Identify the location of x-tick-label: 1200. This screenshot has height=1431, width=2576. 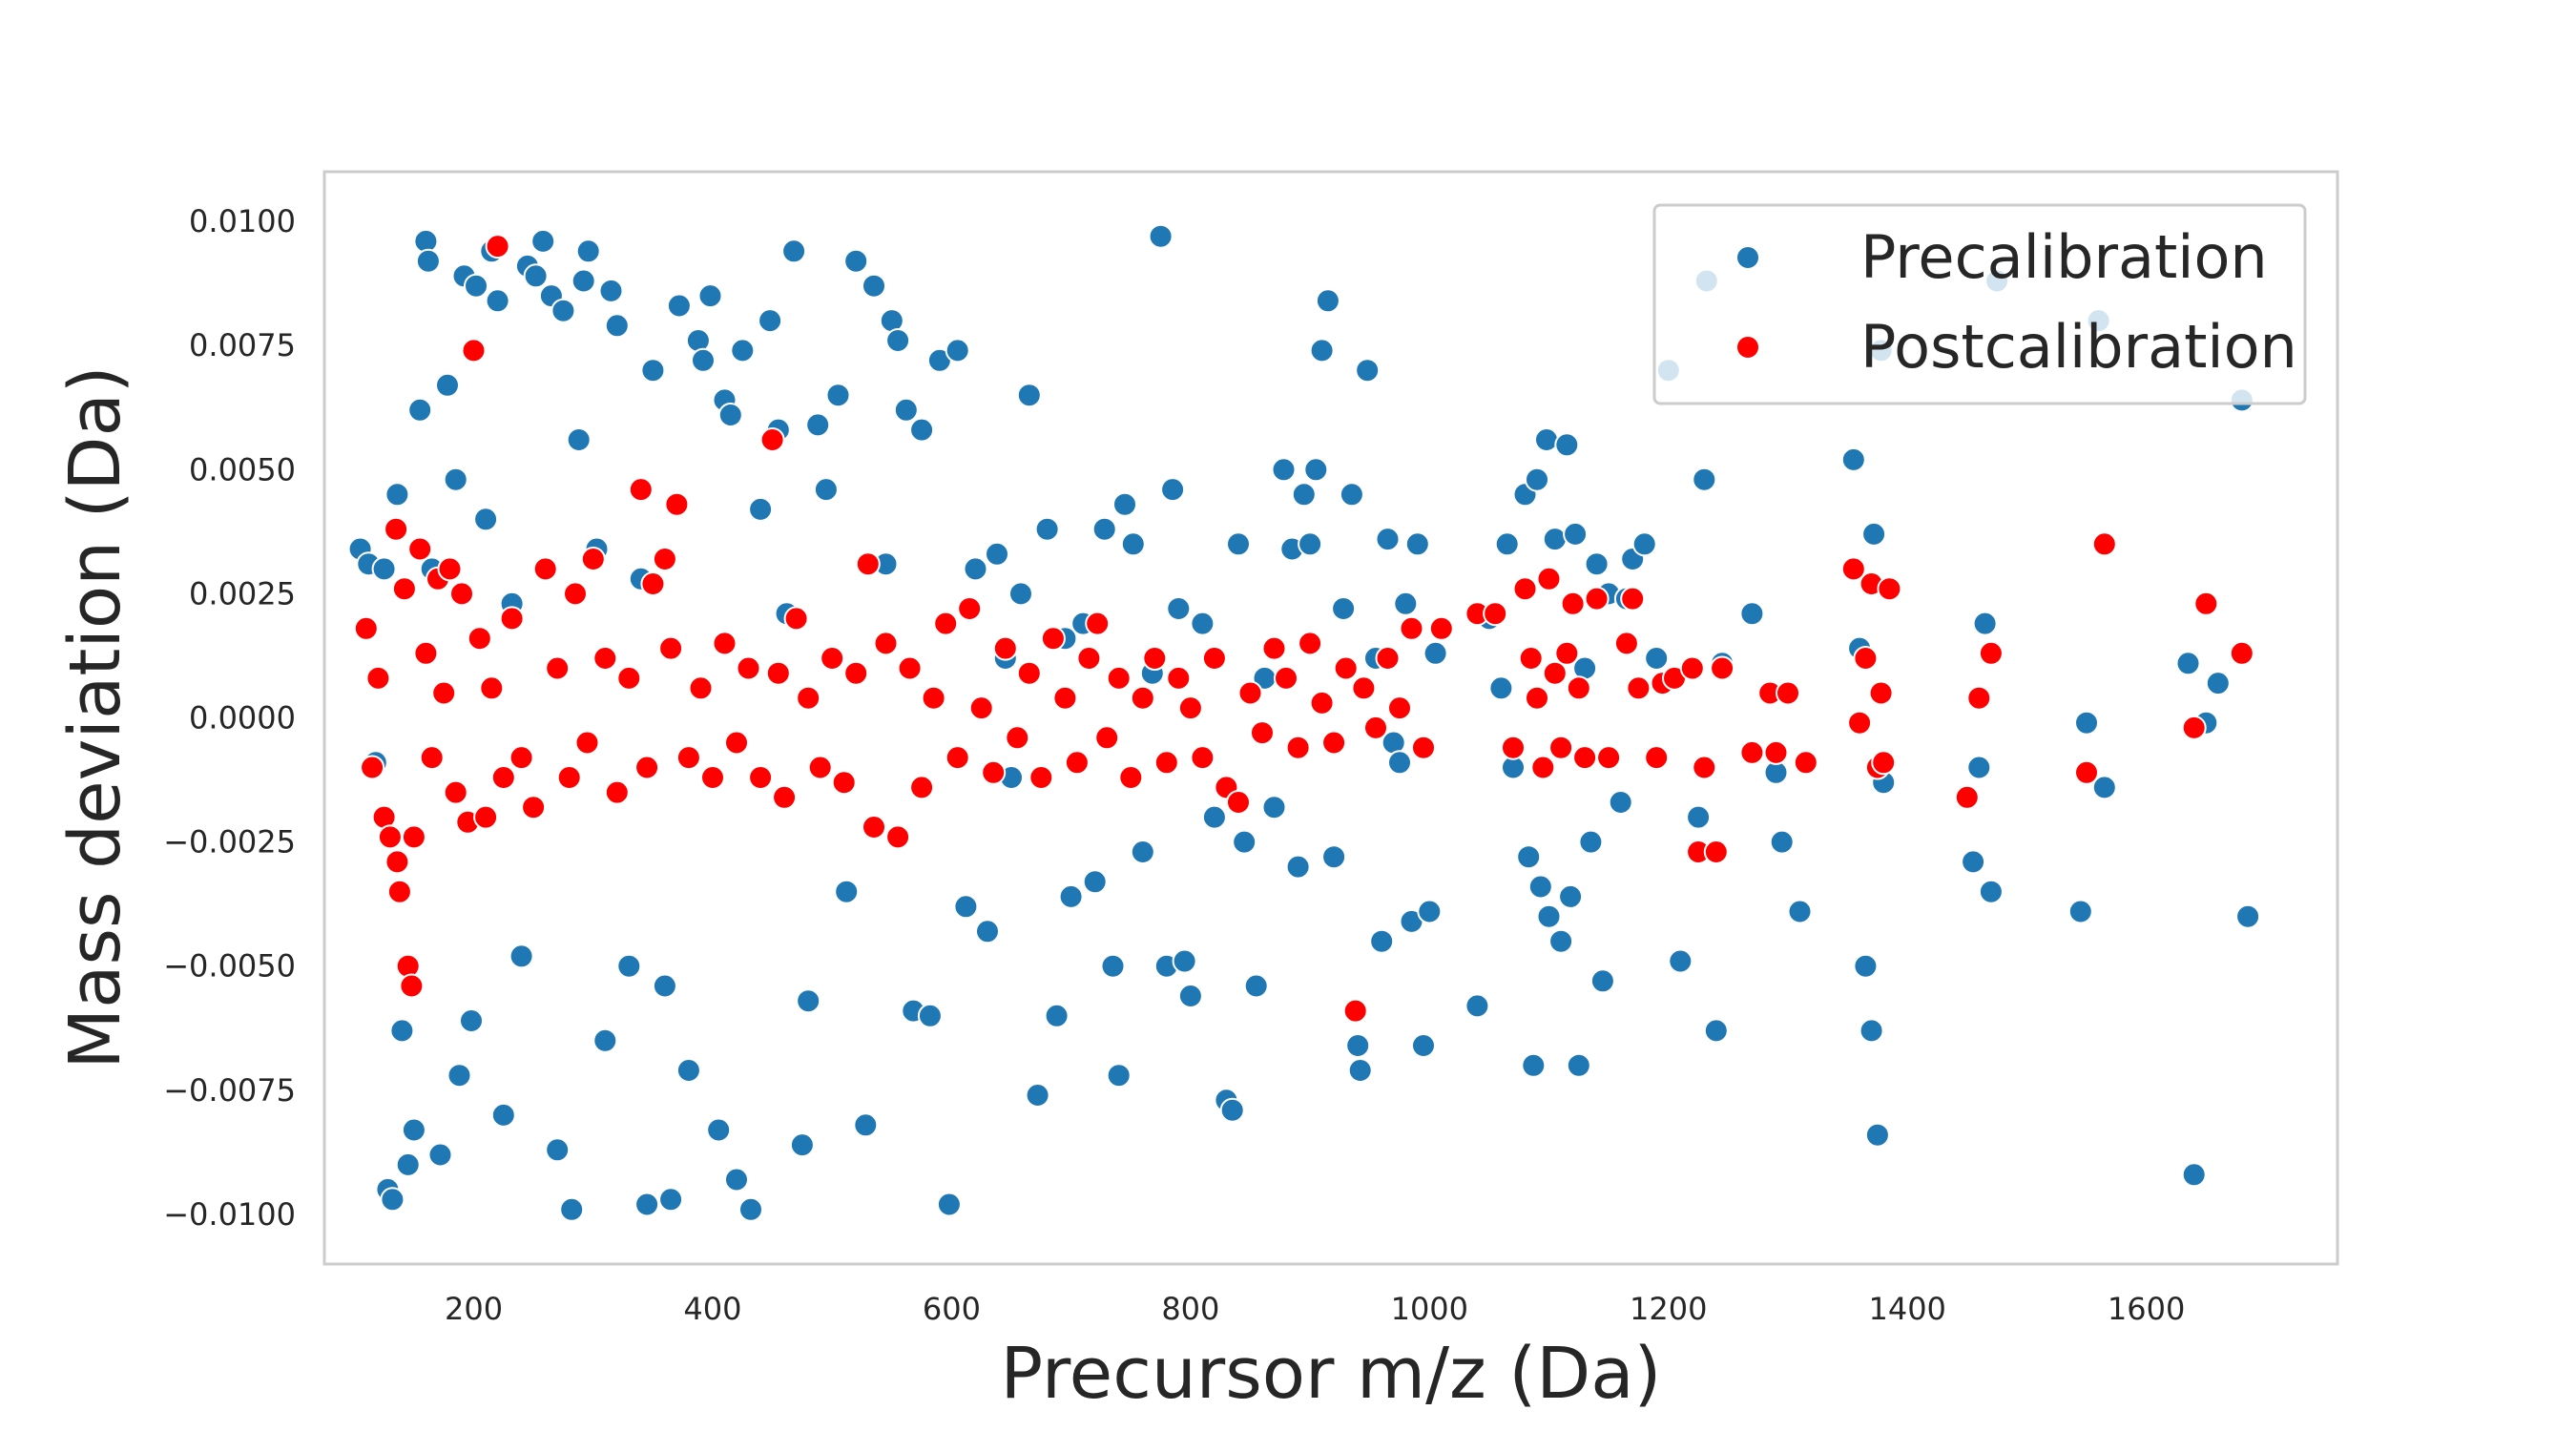
(1668, 1309).